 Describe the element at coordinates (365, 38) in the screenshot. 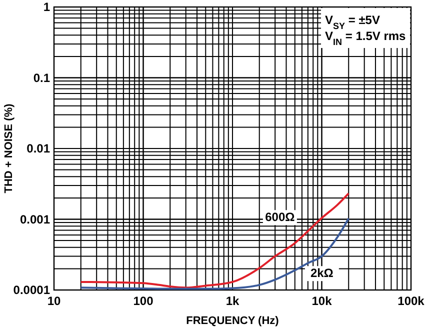

I see `annotation: V$_{IN}$ = 1.5V rms` at that location.